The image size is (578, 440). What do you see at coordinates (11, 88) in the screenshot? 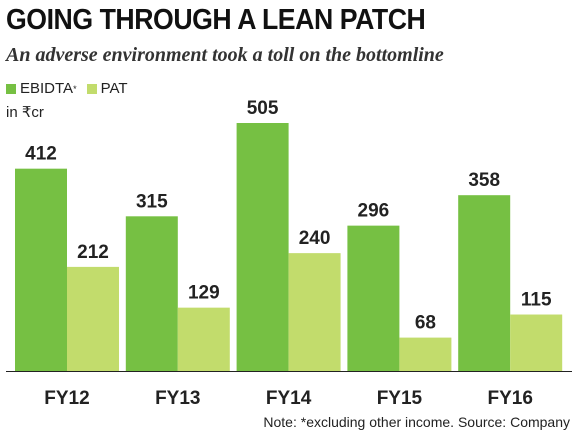
I see `legend-swatch-ebidta` at bounding box center [11, 88].